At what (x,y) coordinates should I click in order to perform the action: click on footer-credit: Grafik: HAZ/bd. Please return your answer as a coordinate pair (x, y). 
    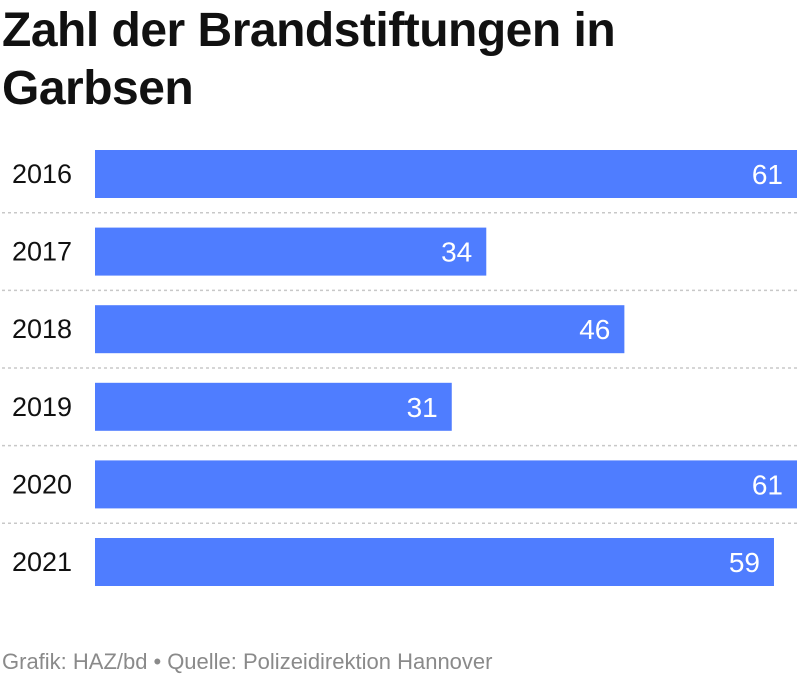
    Looking at the image, I should click on (75, 661).